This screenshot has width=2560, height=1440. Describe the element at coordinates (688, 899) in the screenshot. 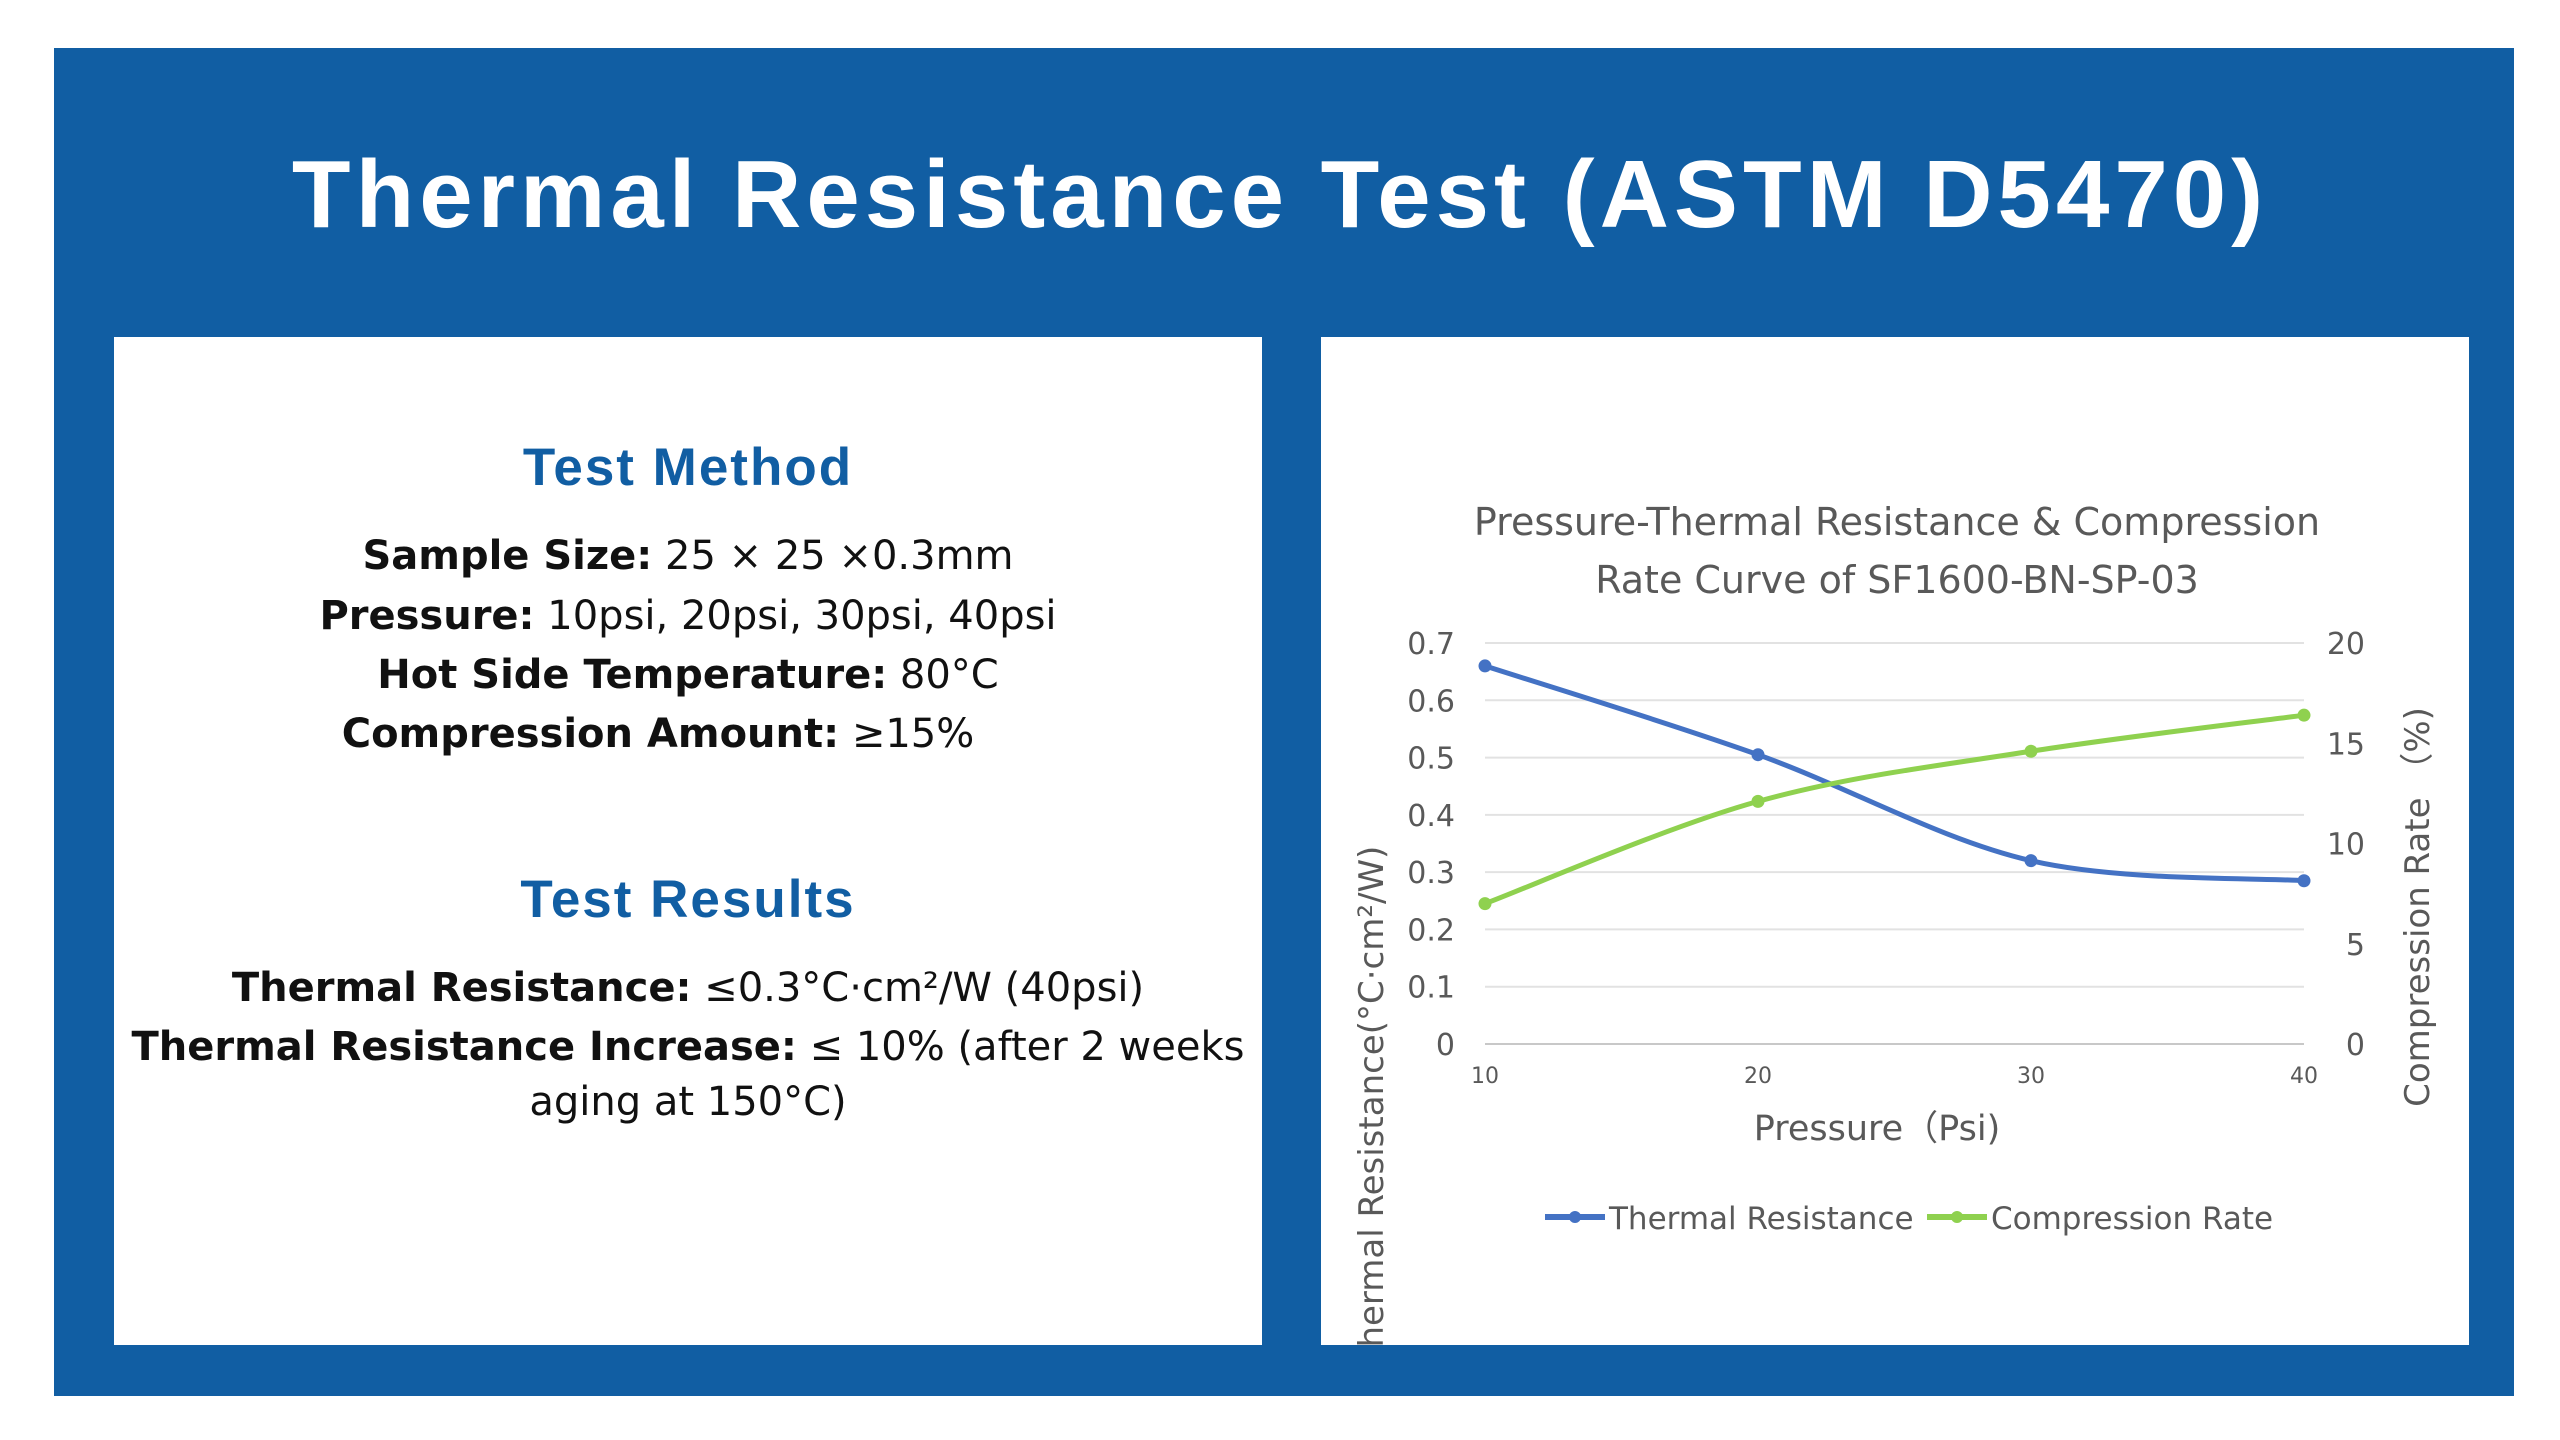

I see `test-results-heading: Test Results` at that location.